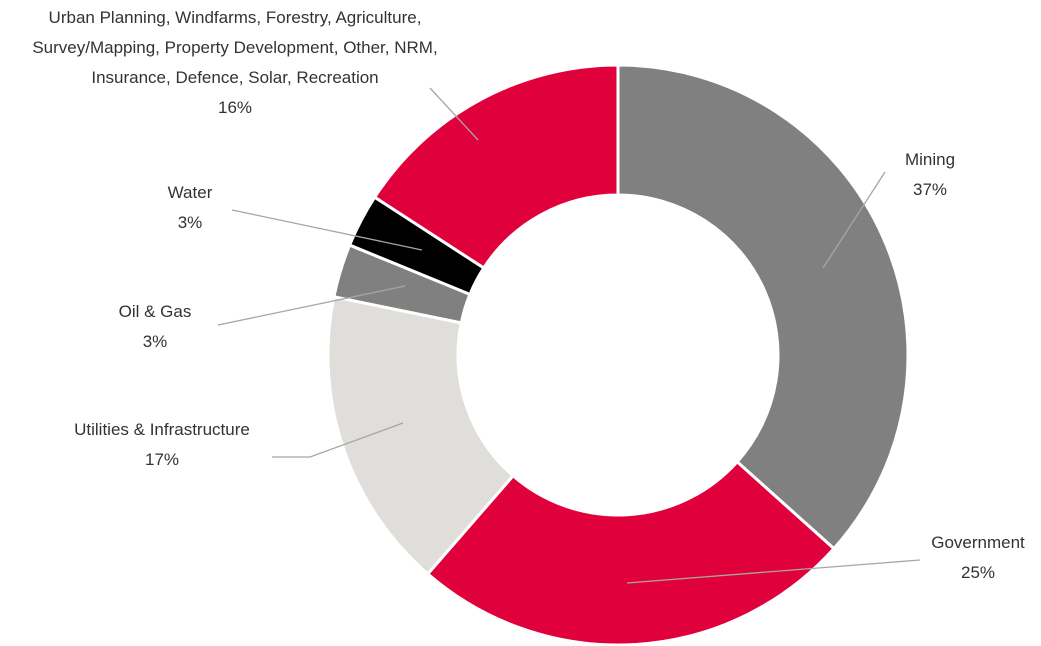 Image resolution: width=1041 pixels, height=646 pixels. I want to click on slice-label: Oil & Gas 3%, so click(155, 327).